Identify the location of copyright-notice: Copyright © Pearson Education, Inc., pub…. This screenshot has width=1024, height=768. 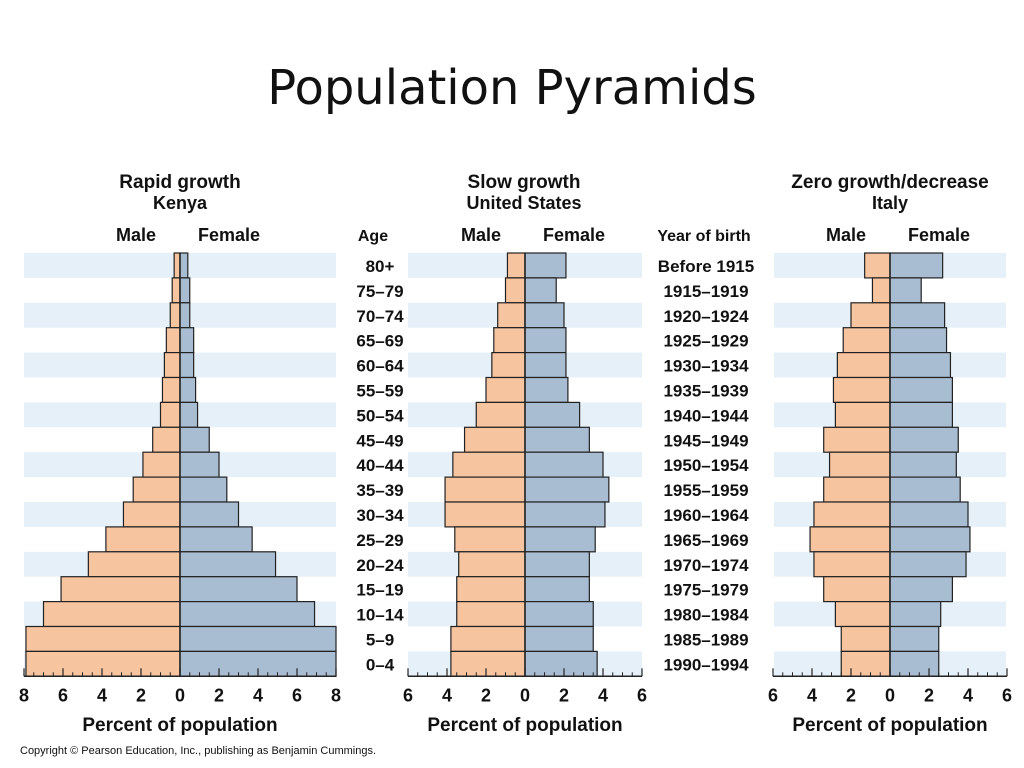
(198, 751).